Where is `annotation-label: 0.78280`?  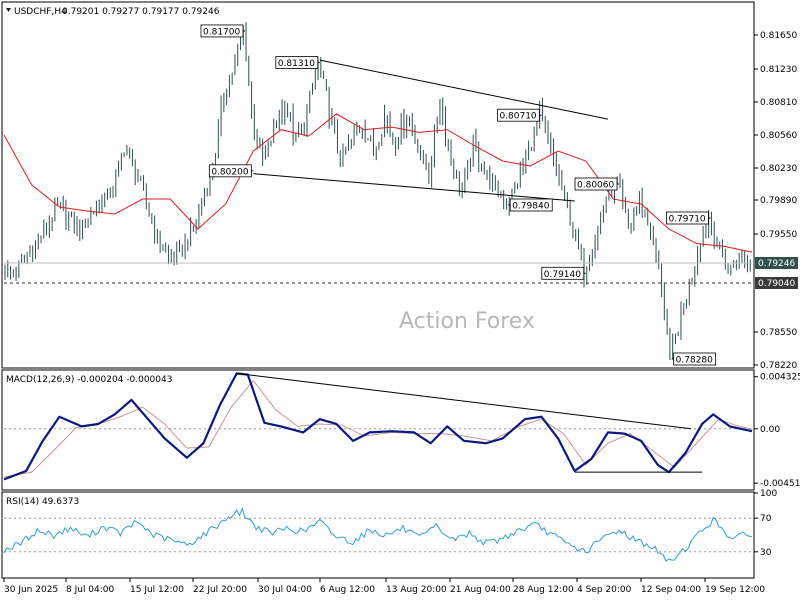 annotation-label: 0.78280 is located at coordinates (694, 361).